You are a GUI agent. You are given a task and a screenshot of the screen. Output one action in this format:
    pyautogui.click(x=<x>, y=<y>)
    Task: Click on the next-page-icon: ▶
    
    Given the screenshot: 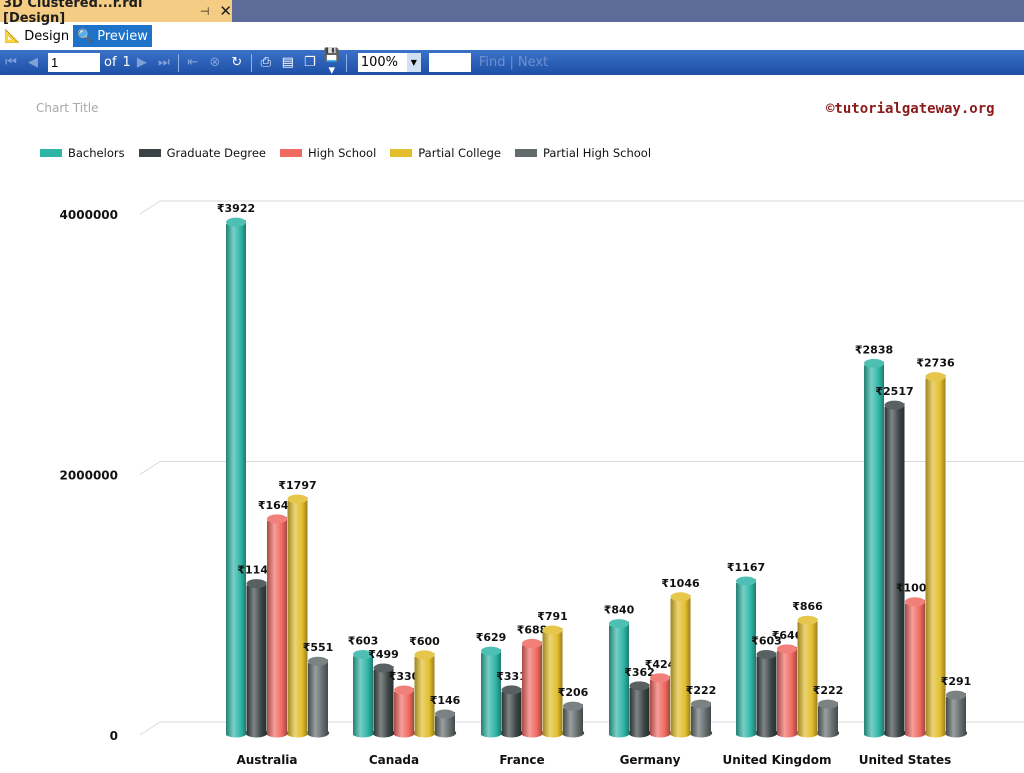 What is the action you would take?
    pyautogui.click(x=141, y=62)
    